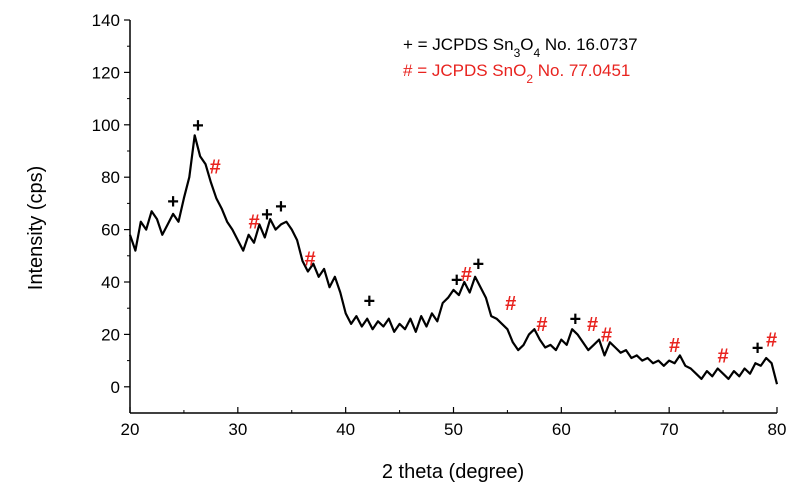 The image size is (795, 482). Describe the element at coordinates (777, 429) in the screenshot. I see `x-tick-label: 80` at that location.